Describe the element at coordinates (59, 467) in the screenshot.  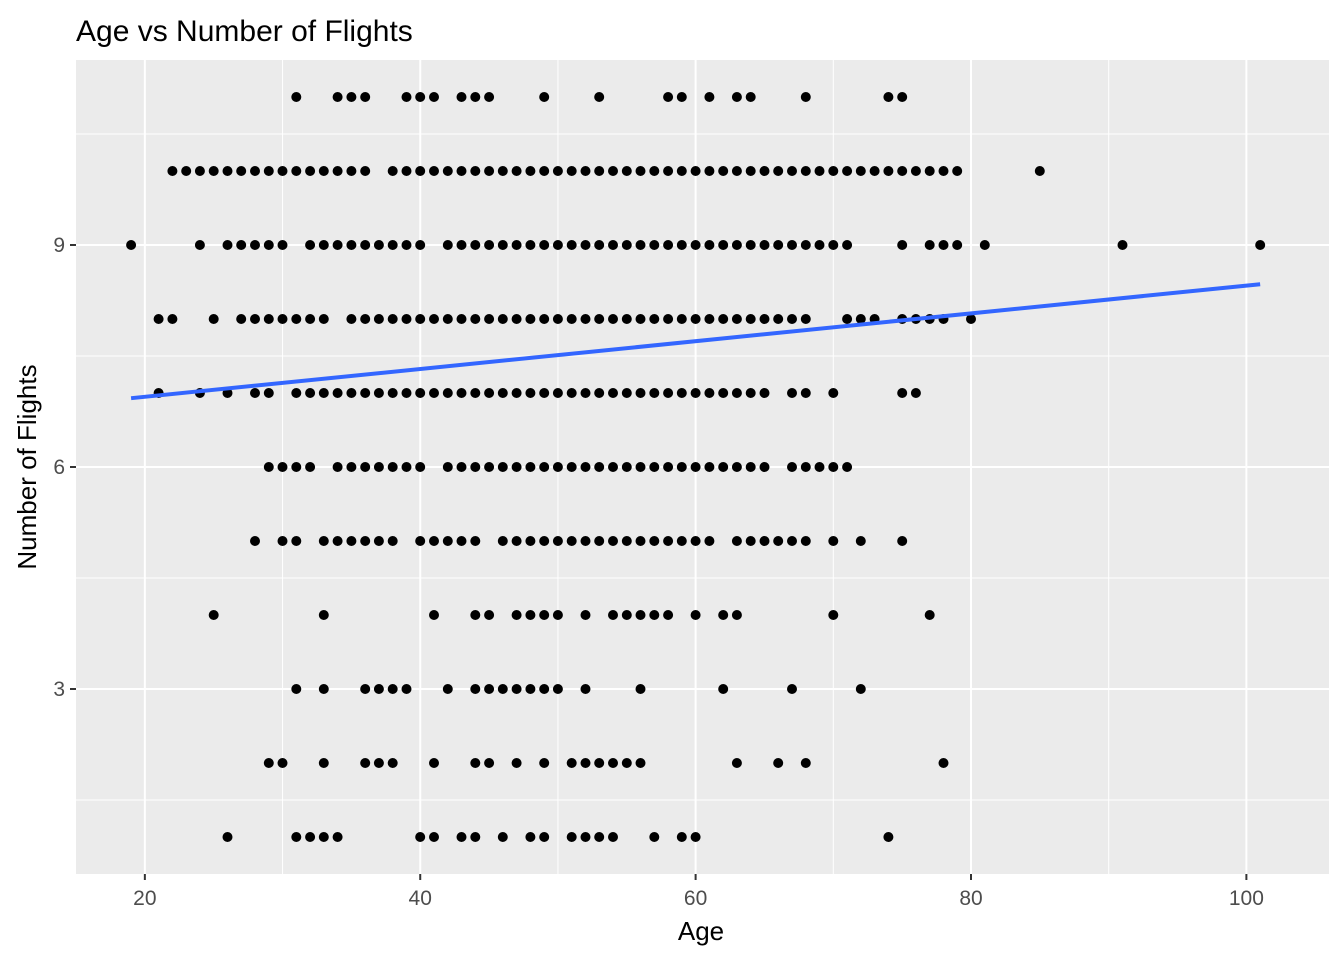
I see `y-tick-label: 6` at that location.